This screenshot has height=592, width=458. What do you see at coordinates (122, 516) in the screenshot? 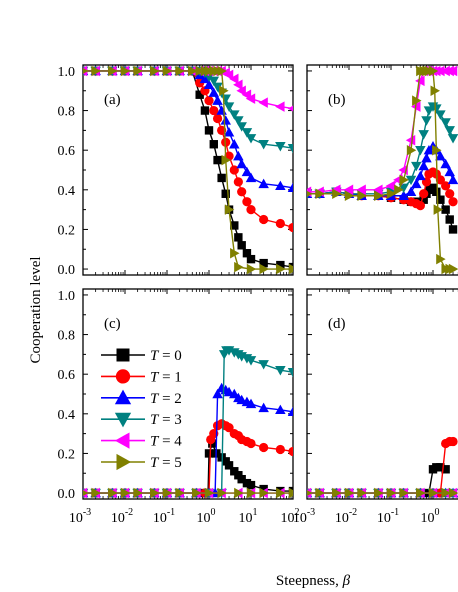
I see `x-tick-label: 10⁻²` at bounding box center [122, 516].